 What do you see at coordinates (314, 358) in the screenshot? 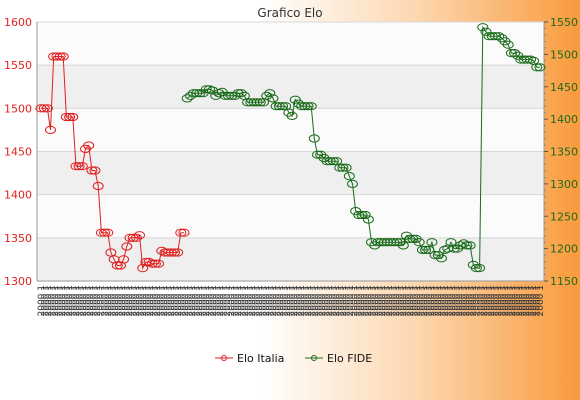
I see `legend-swatch-marker` at bounding box center [314, 358].